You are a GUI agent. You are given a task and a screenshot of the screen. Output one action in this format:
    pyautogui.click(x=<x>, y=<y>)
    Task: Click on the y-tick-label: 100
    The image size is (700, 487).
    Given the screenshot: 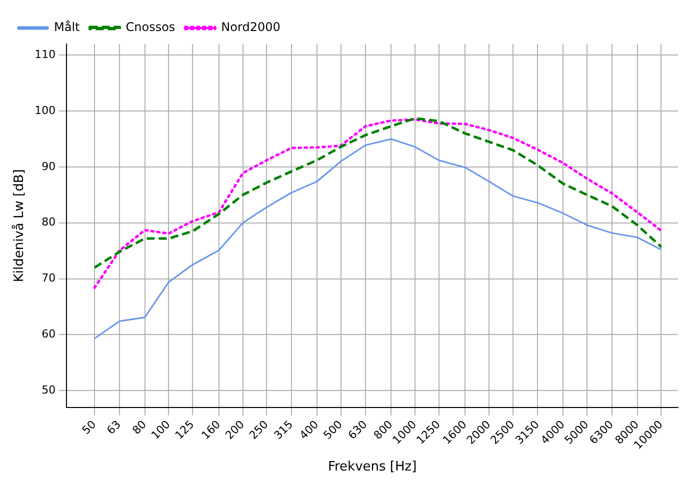 What is the action you would take?
    pyautogui.click(x=45, y=110)
    